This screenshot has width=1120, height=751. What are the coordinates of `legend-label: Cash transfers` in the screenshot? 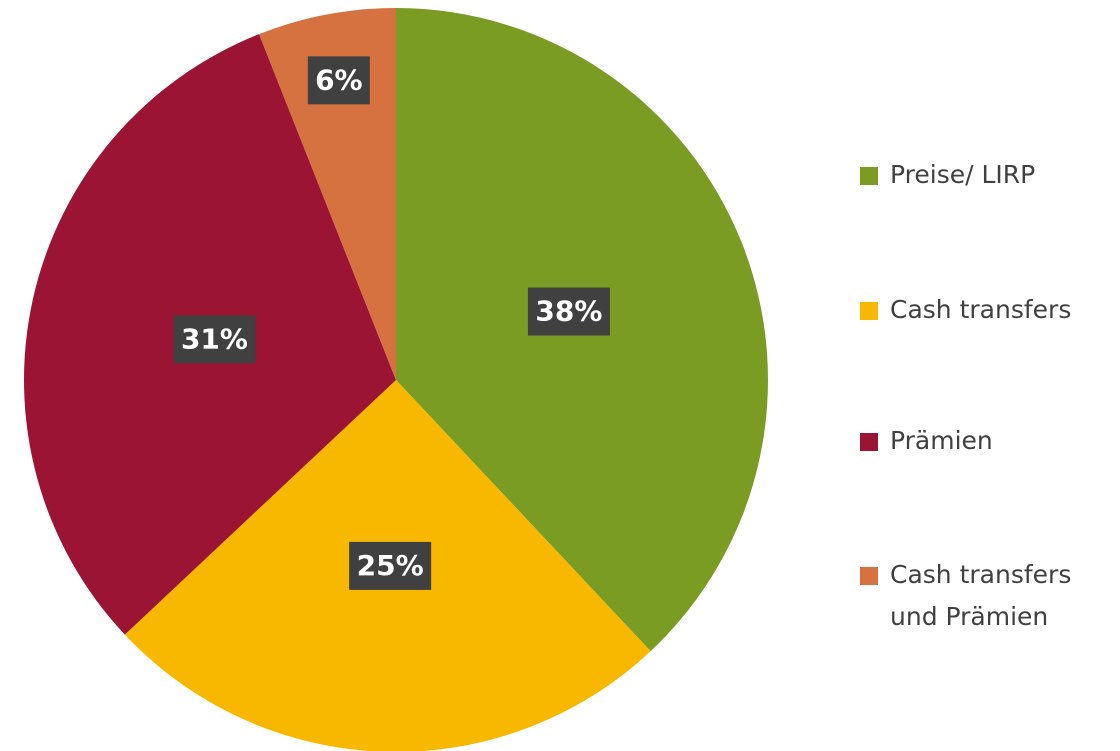 It's located at (981, 309).